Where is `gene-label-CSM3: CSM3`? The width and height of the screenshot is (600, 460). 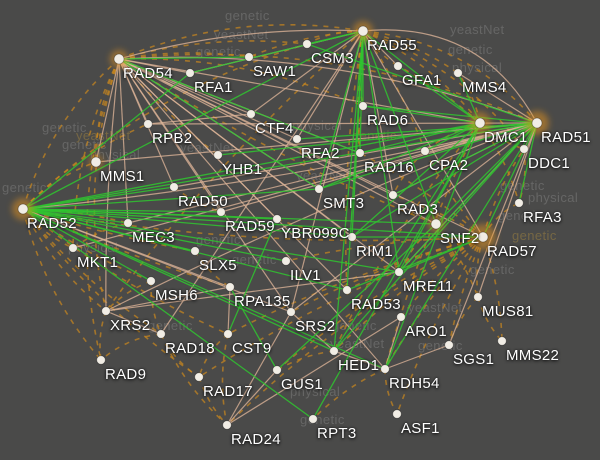 gene-label-CSM3: CSM3 is located at coordinates (332, 58).